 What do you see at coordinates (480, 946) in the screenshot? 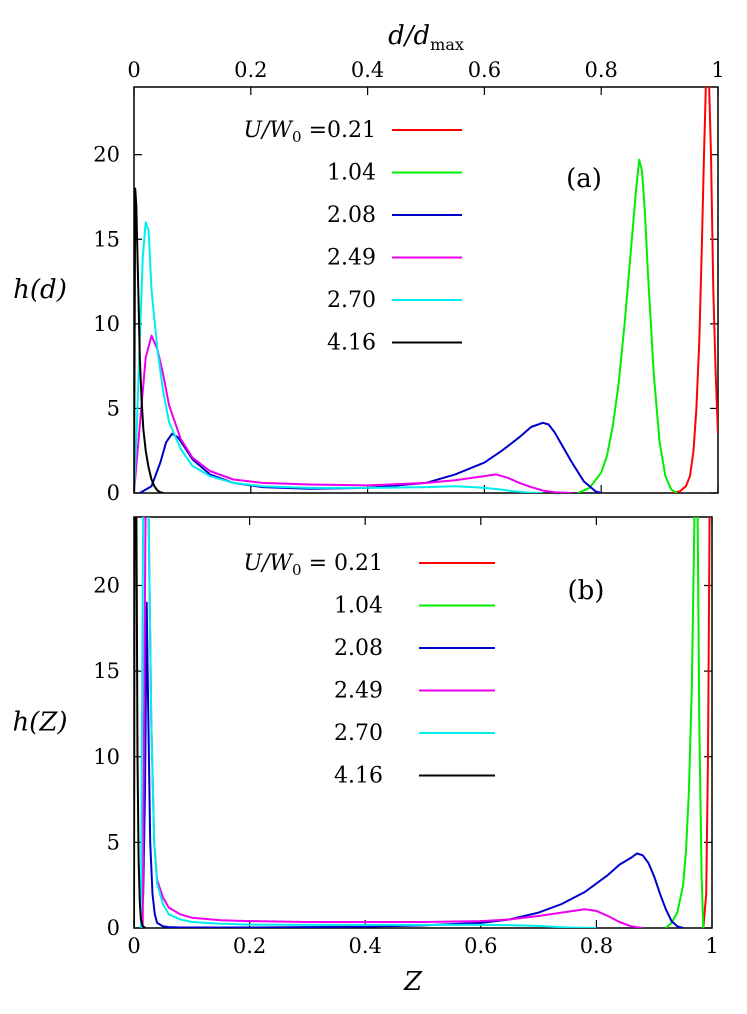
I see `x-tick-label: 0.6` at bounding box center [480, 946].